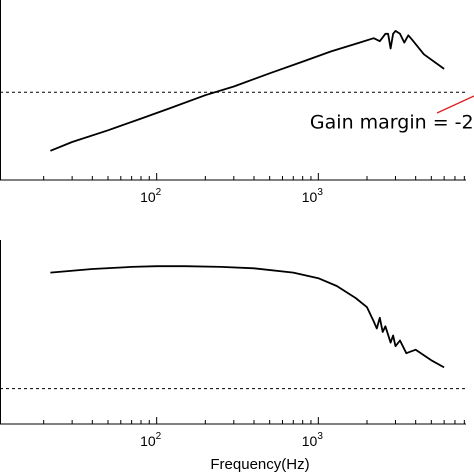 Image resolution: width=474 pixels, height=474 pixels. I want to click on gain-margin-annotation: Gain margin = -25.8dB @ 8.3k, so click(392, 123).